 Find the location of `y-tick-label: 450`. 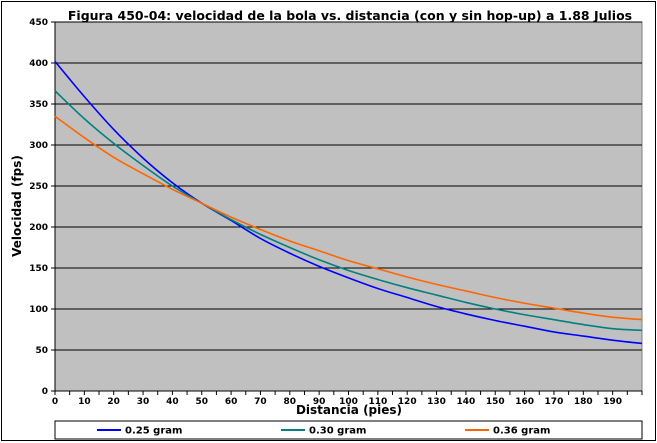

y-tick-label: 450 is located at coordinates (38, 23).